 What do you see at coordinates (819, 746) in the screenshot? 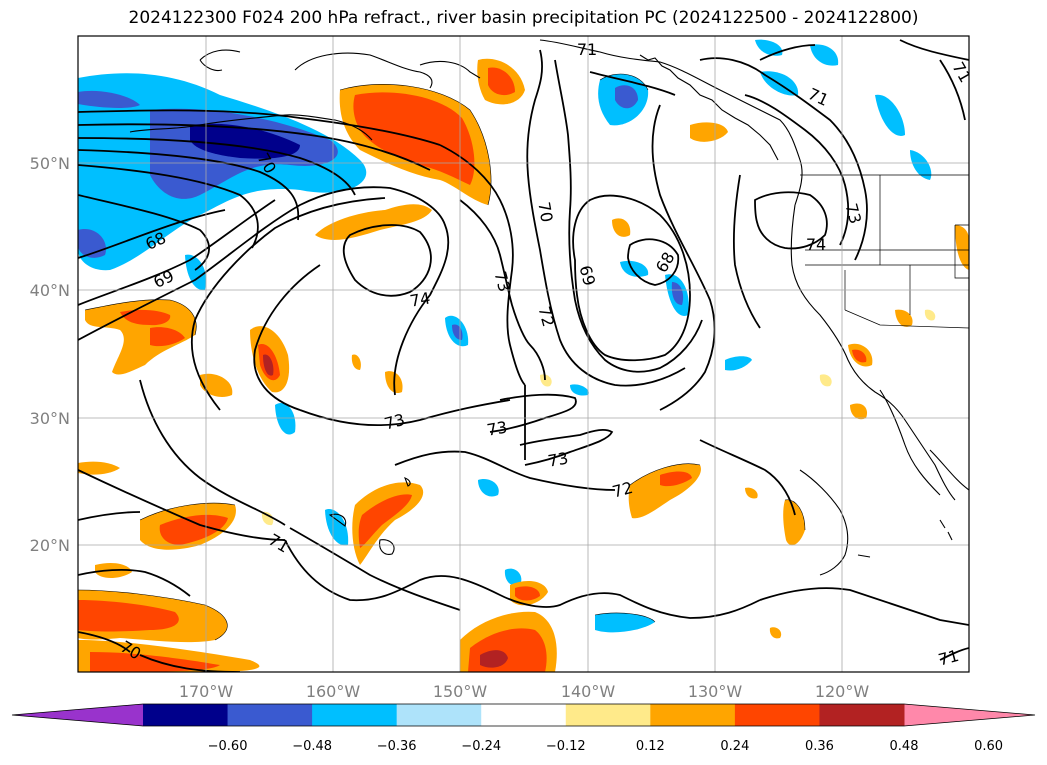
I see `colorbar-tick-label: 0.36` at bounding box center [819, 746].